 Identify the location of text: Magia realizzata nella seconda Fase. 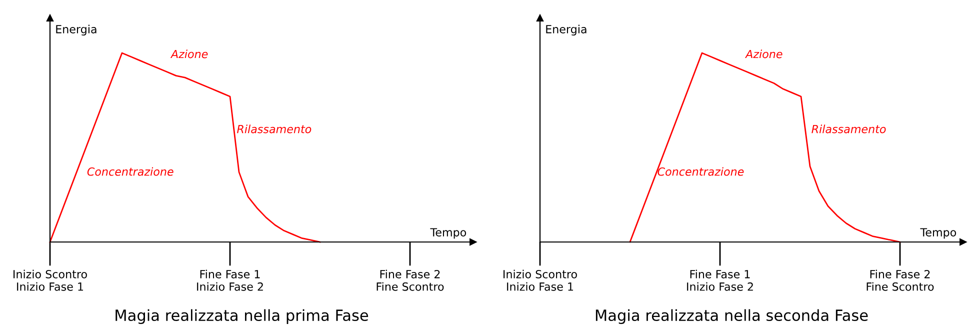
(732, 316).